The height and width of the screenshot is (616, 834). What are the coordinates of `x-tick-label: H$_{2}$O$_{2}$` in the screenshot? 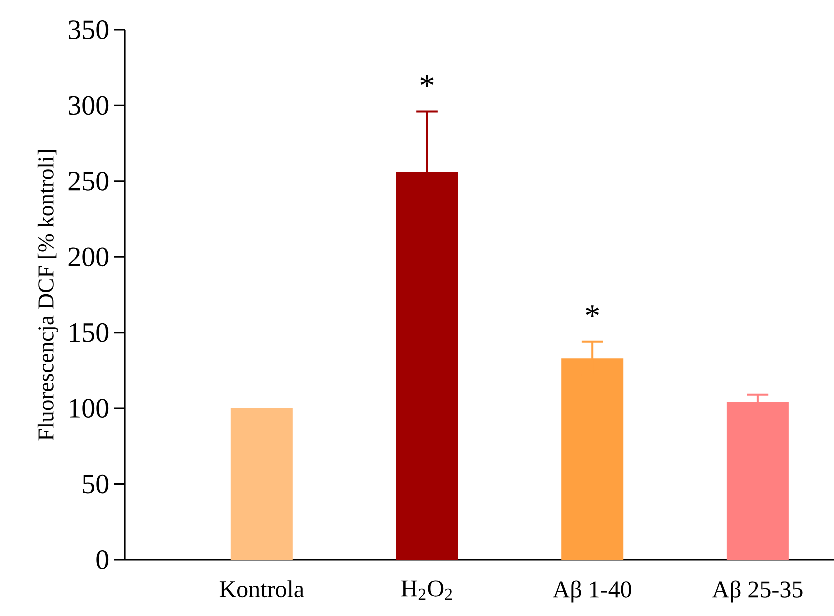 It's located at (427, 590).